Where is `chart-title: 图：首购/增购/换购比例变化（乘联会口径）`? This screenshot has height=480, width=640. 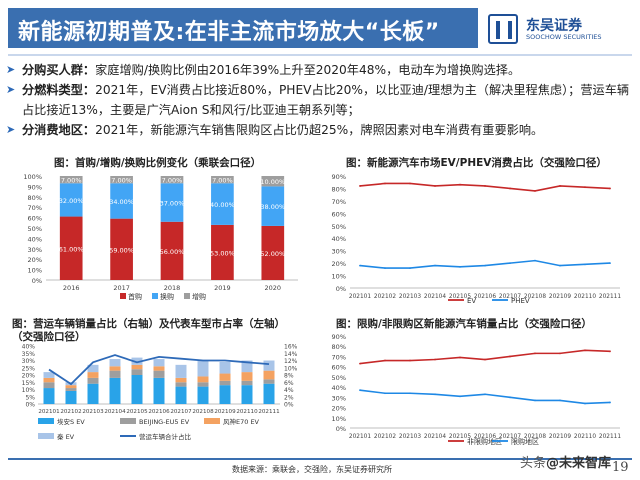 chart-title: 图：首购/增购/换购比例变化（乘联会口径） is located at coordinates (158, 163).